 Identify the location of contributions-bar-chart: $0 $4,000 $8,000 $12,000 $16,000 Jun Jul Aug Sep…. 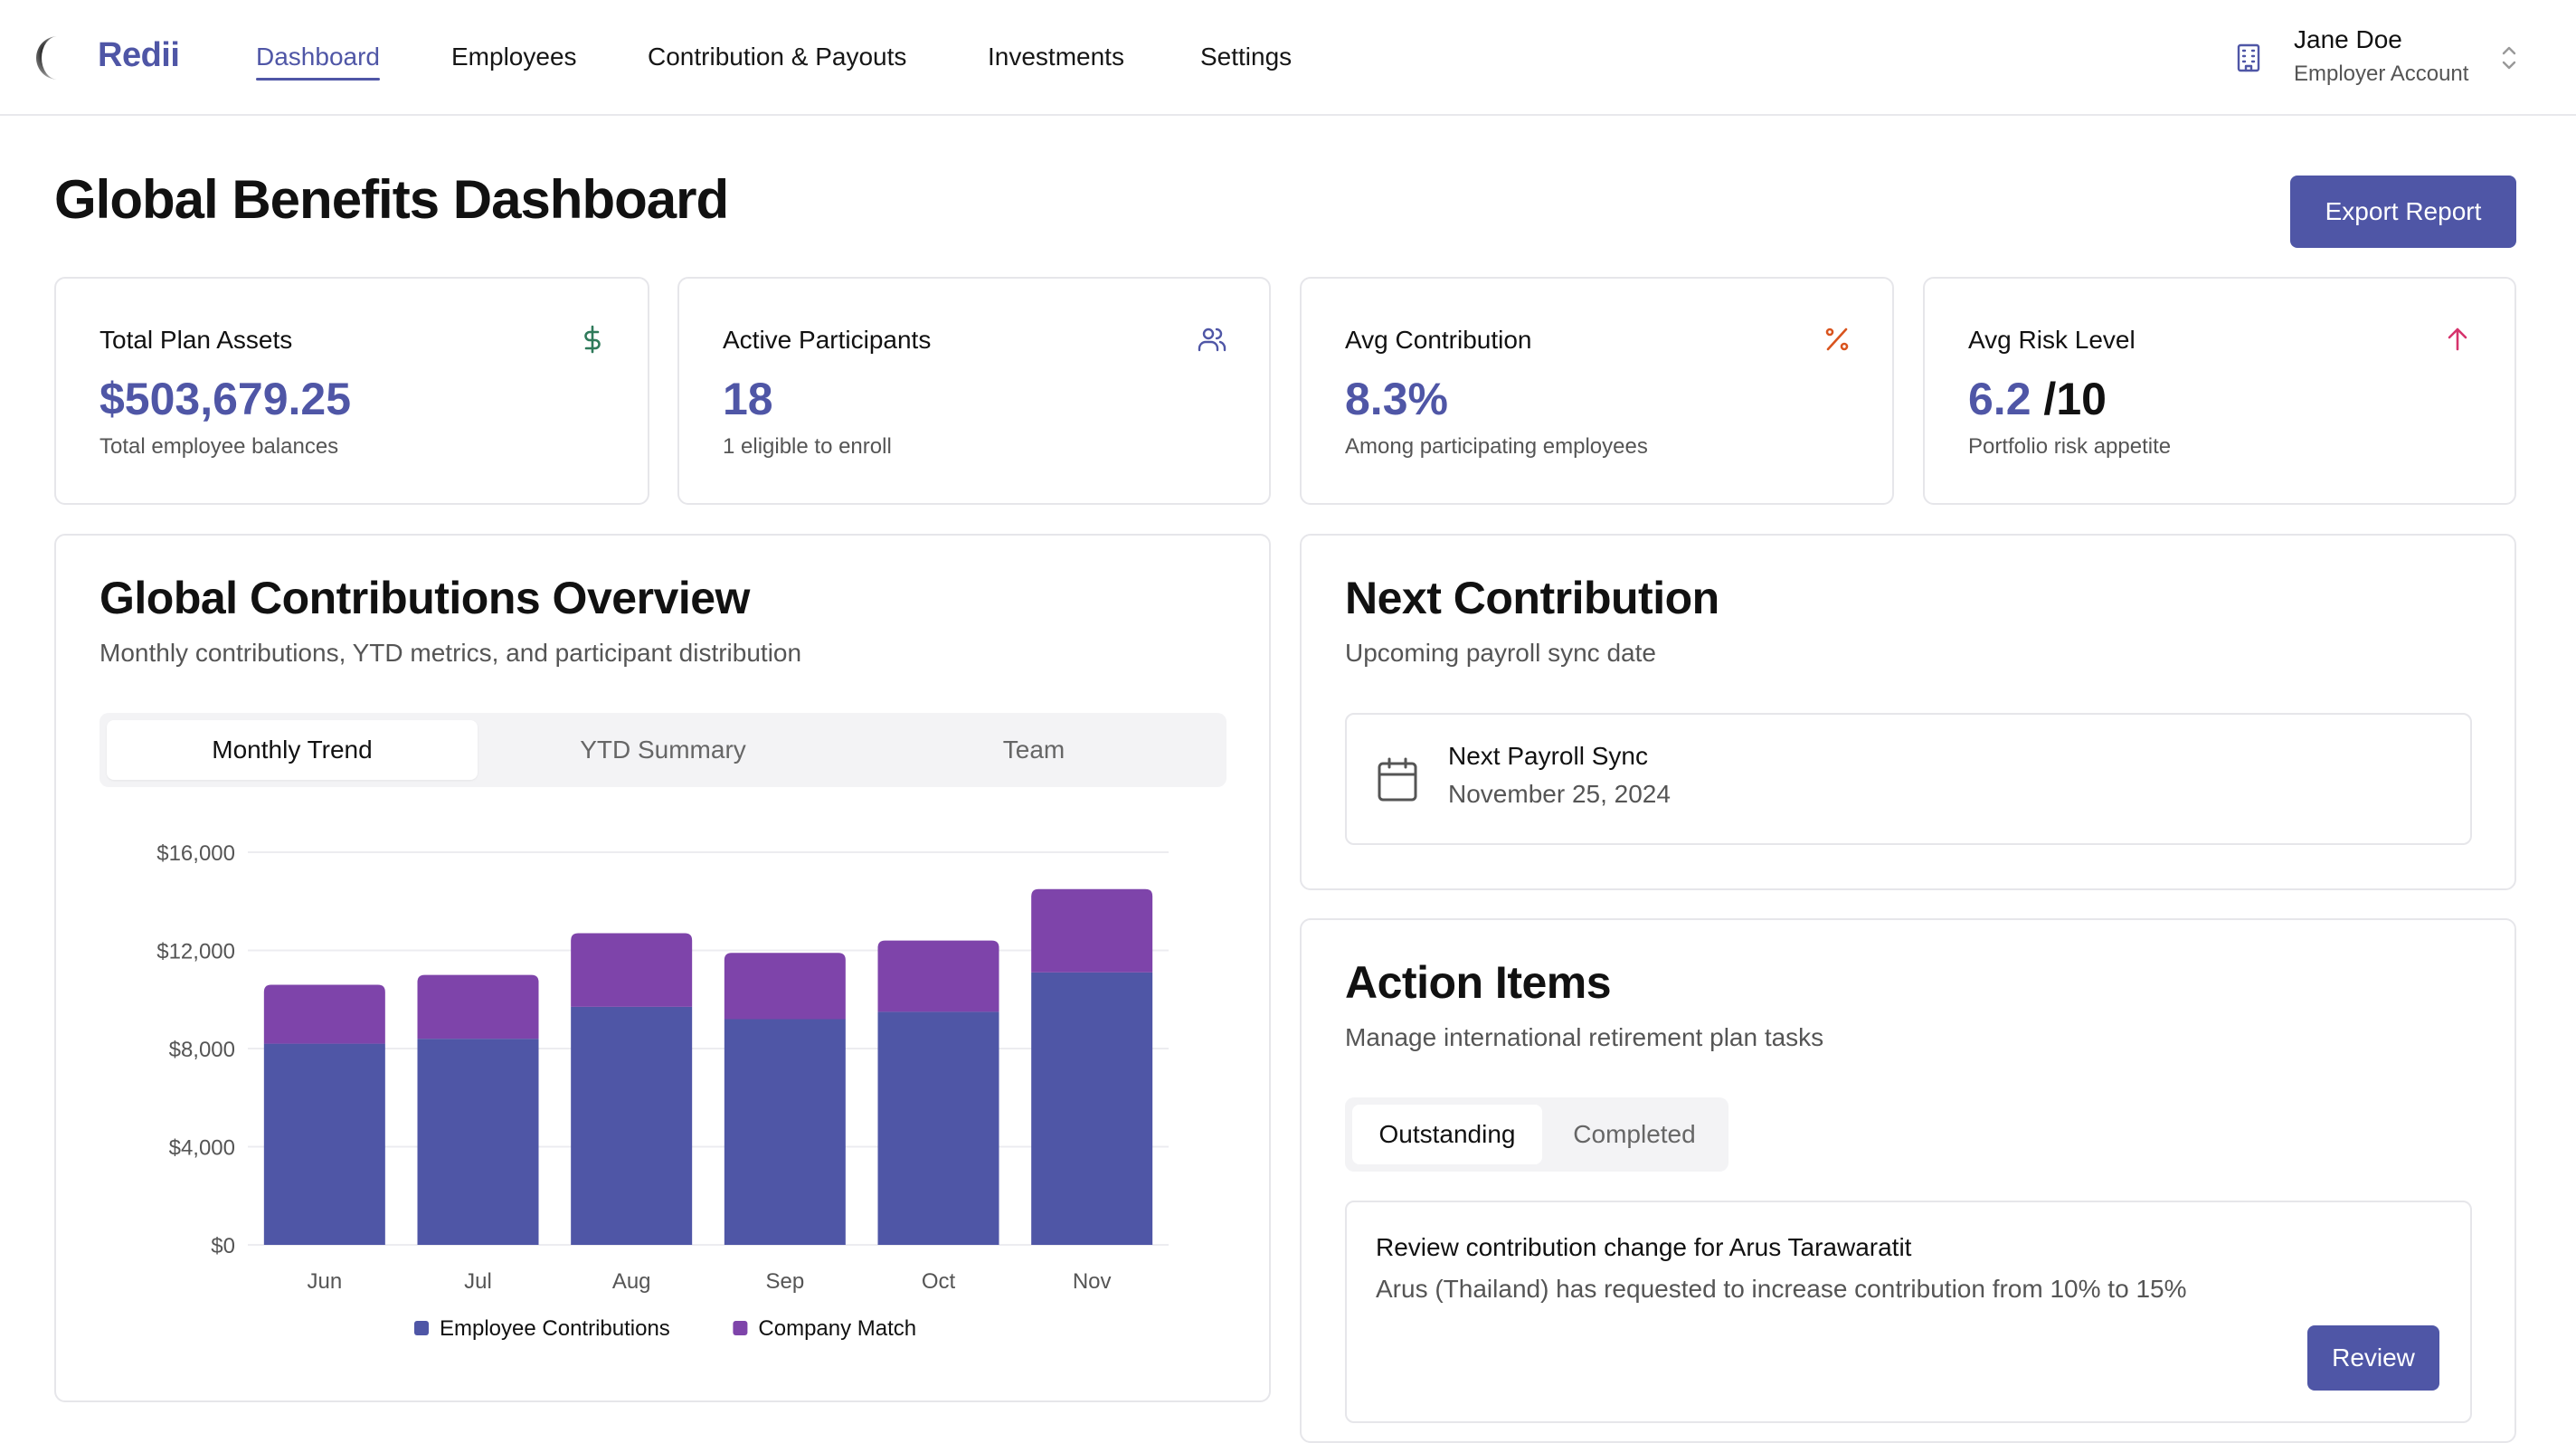
(663, 1091).